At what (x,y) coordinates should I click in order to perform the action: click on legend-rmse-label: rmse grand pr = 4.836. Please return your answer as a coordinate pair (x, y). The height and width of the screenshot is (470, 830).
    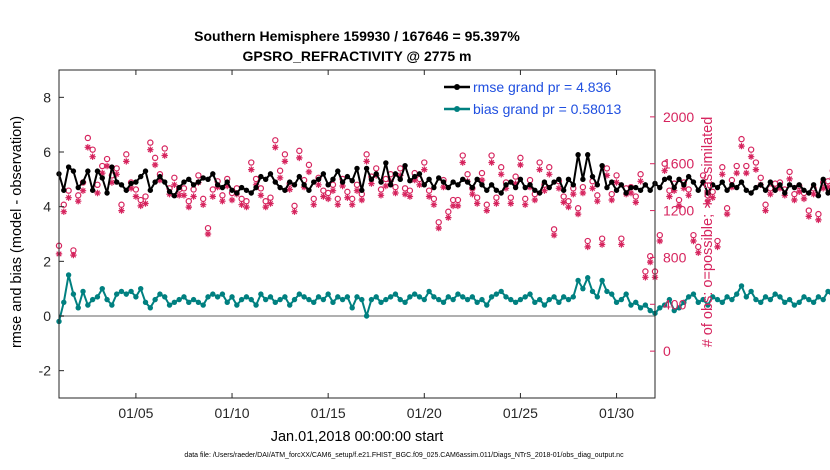
    Looking at the image, I should click on (542, 87).